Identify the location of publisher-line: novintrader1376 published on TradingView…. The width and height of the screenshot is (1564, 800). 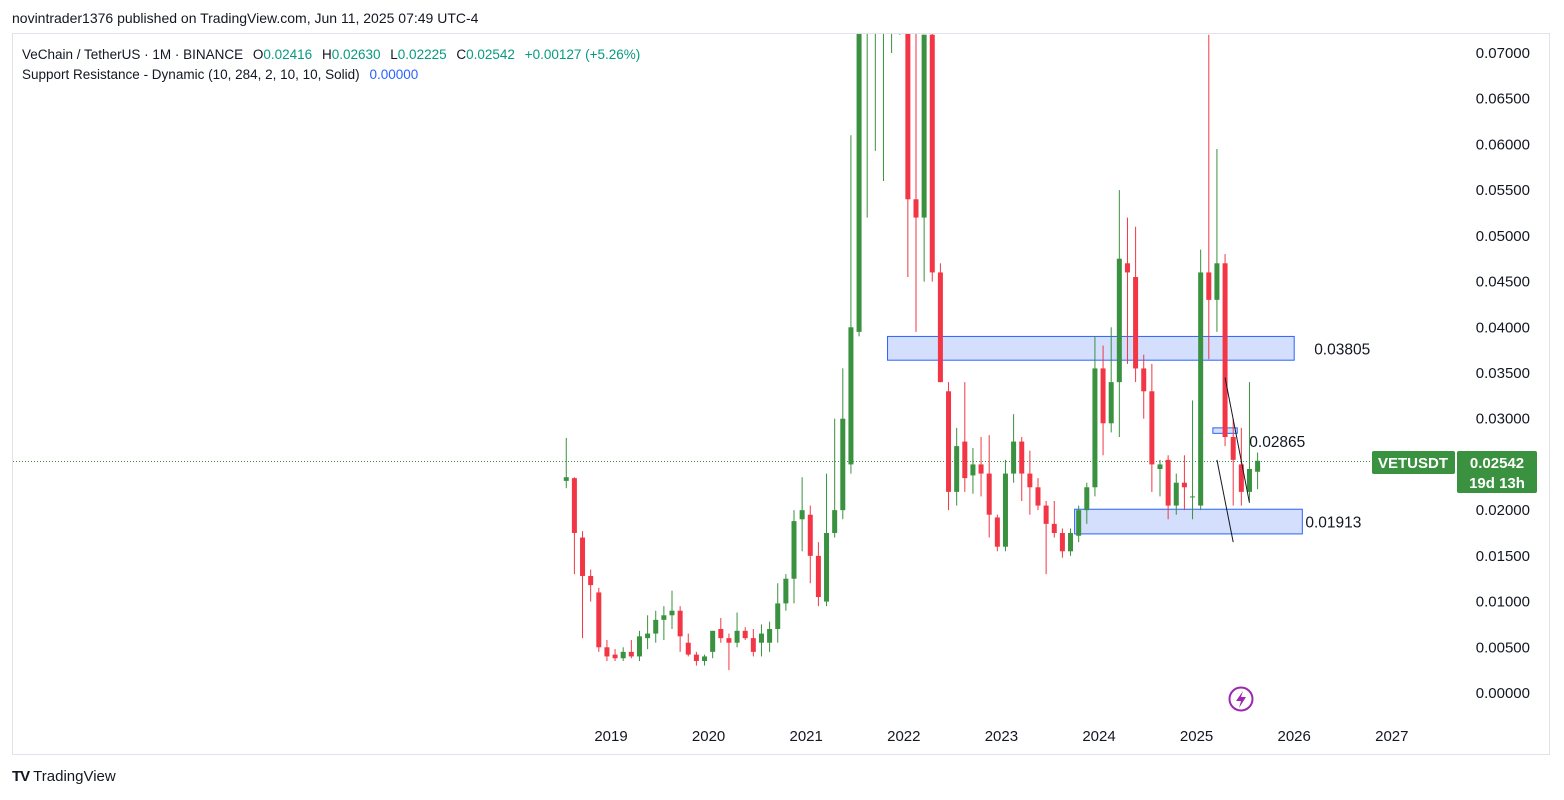
(245, 18).